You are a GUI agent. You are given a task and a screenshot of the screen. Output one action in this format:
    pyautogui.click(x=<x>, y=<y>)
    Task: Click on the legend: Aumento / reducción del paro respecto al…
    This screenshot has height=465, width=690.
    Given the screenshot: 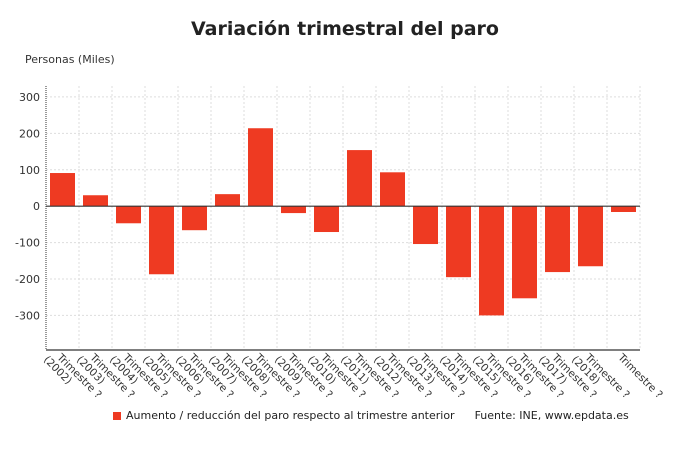 What is the action you would take?
    pyautogui.click(x=371, y=415)
    